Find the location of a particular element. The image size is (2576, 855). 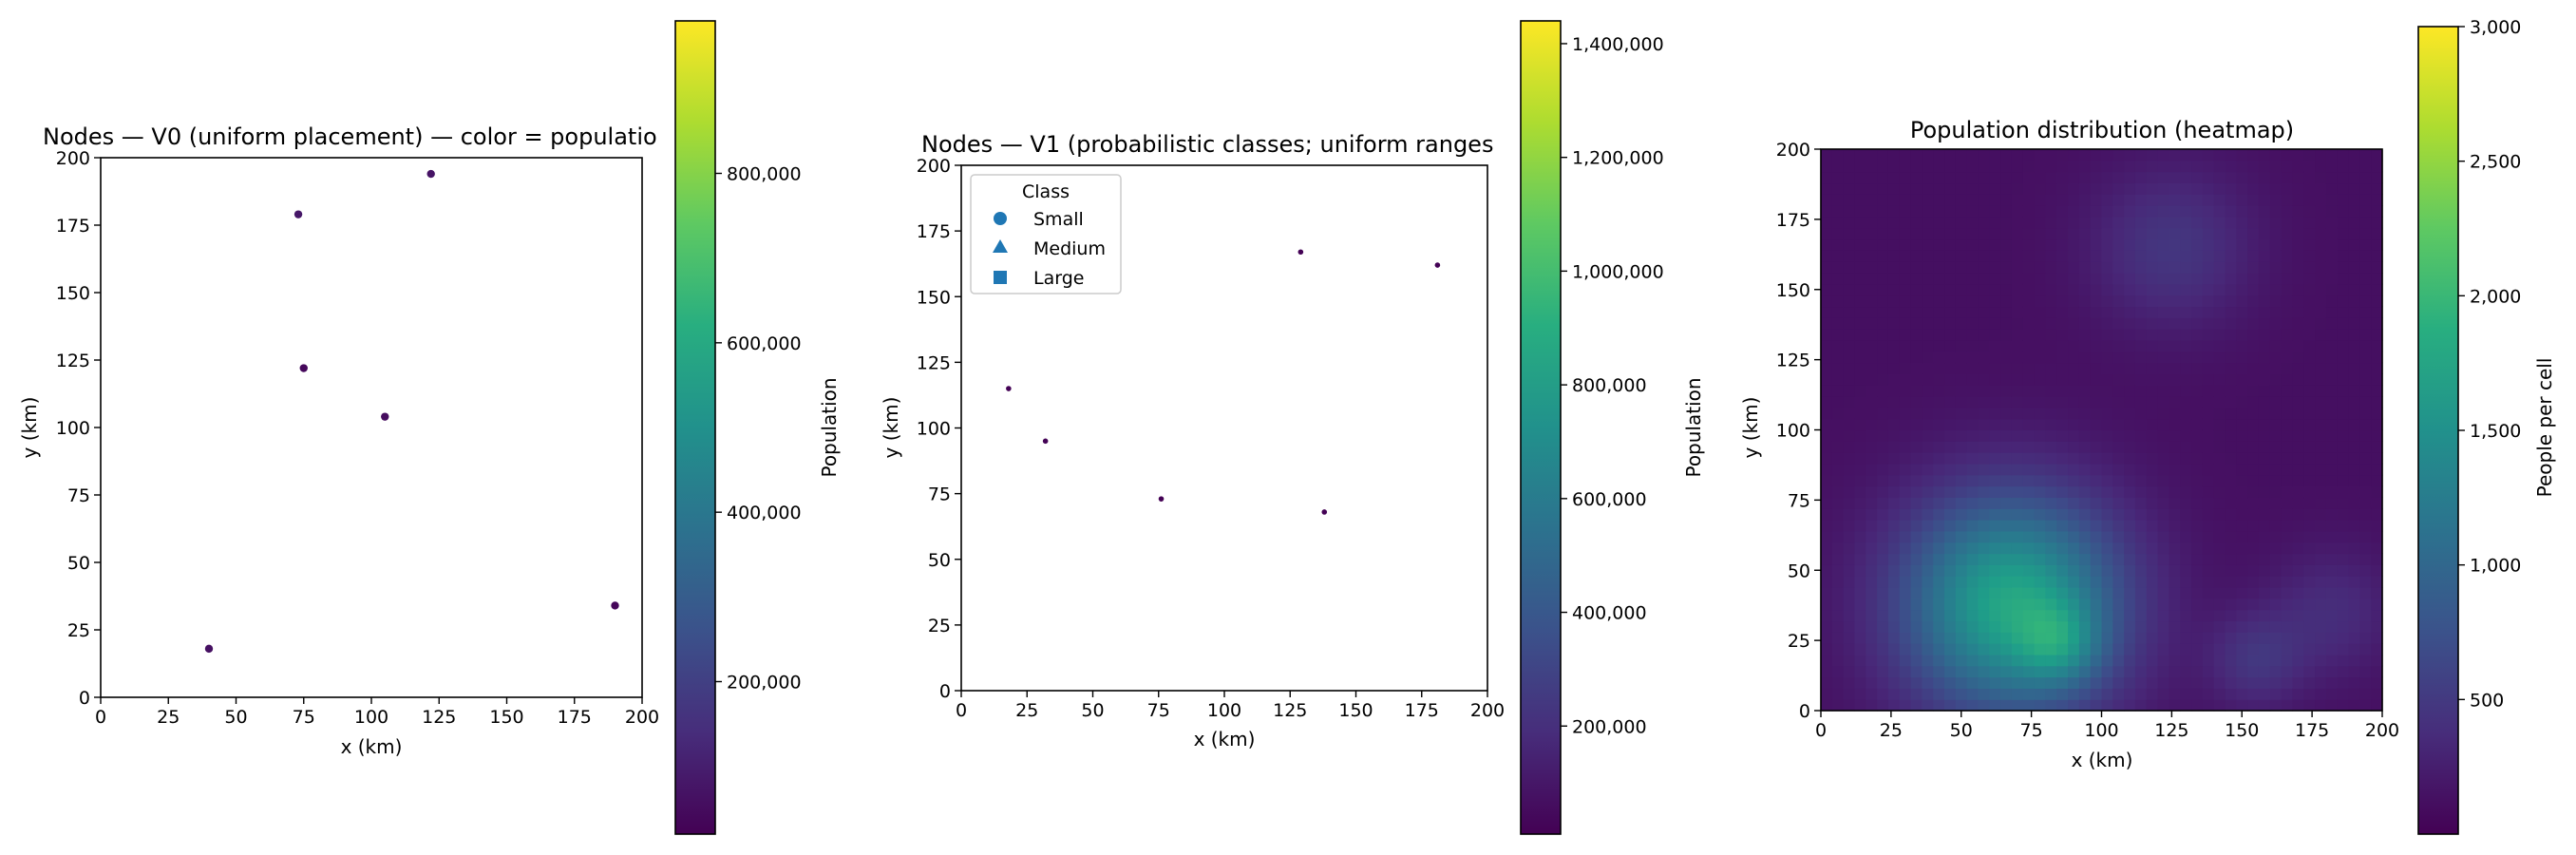

y-tick-label: 25 is located at coordinates (1799, 641).